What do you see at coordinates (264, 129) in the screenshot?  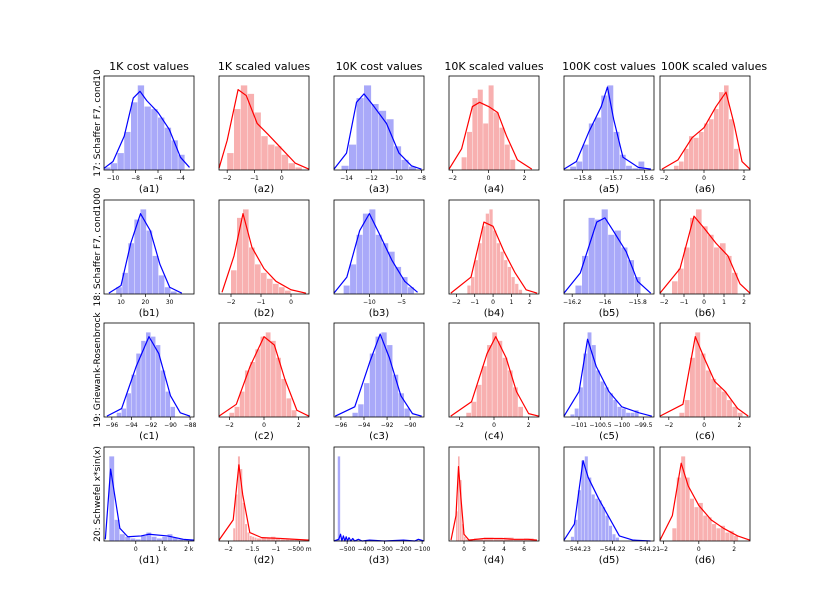 I see `kde-curve-a2` at bounding box center [264, 129].